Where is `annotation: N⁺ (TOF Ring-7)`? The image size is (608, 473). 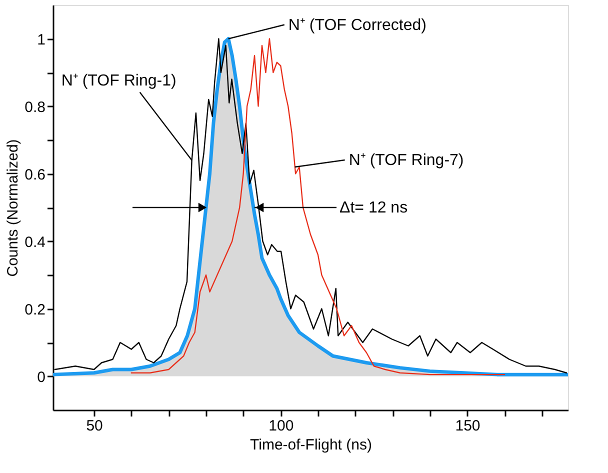 annotation: N⁺ (TOF Ring-7) is located at coordinates (406, 160).